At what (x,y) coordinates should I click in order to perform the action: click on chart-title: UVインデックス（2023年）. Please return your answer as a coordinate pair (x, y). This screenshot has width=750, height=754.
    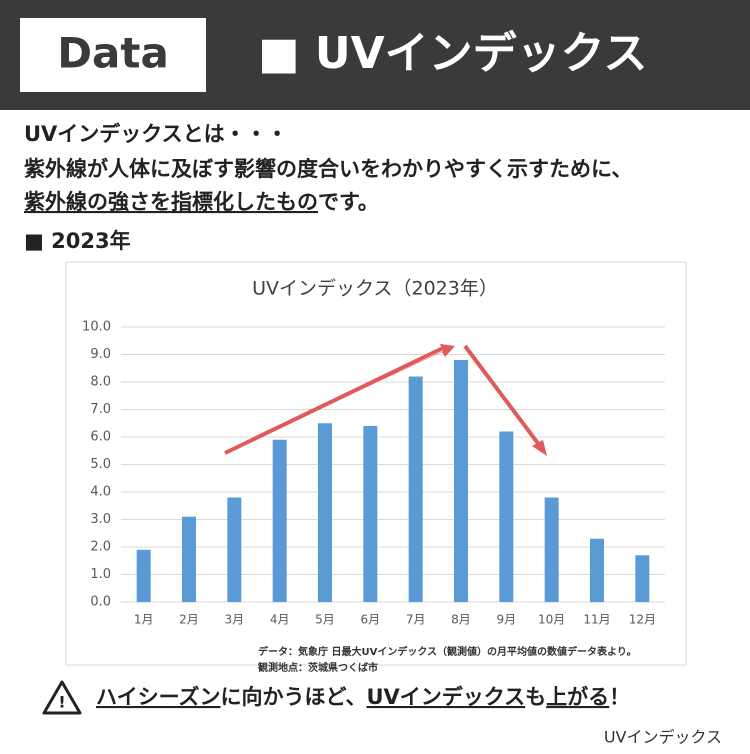
    Looking at the image, I should click on (375, 289).